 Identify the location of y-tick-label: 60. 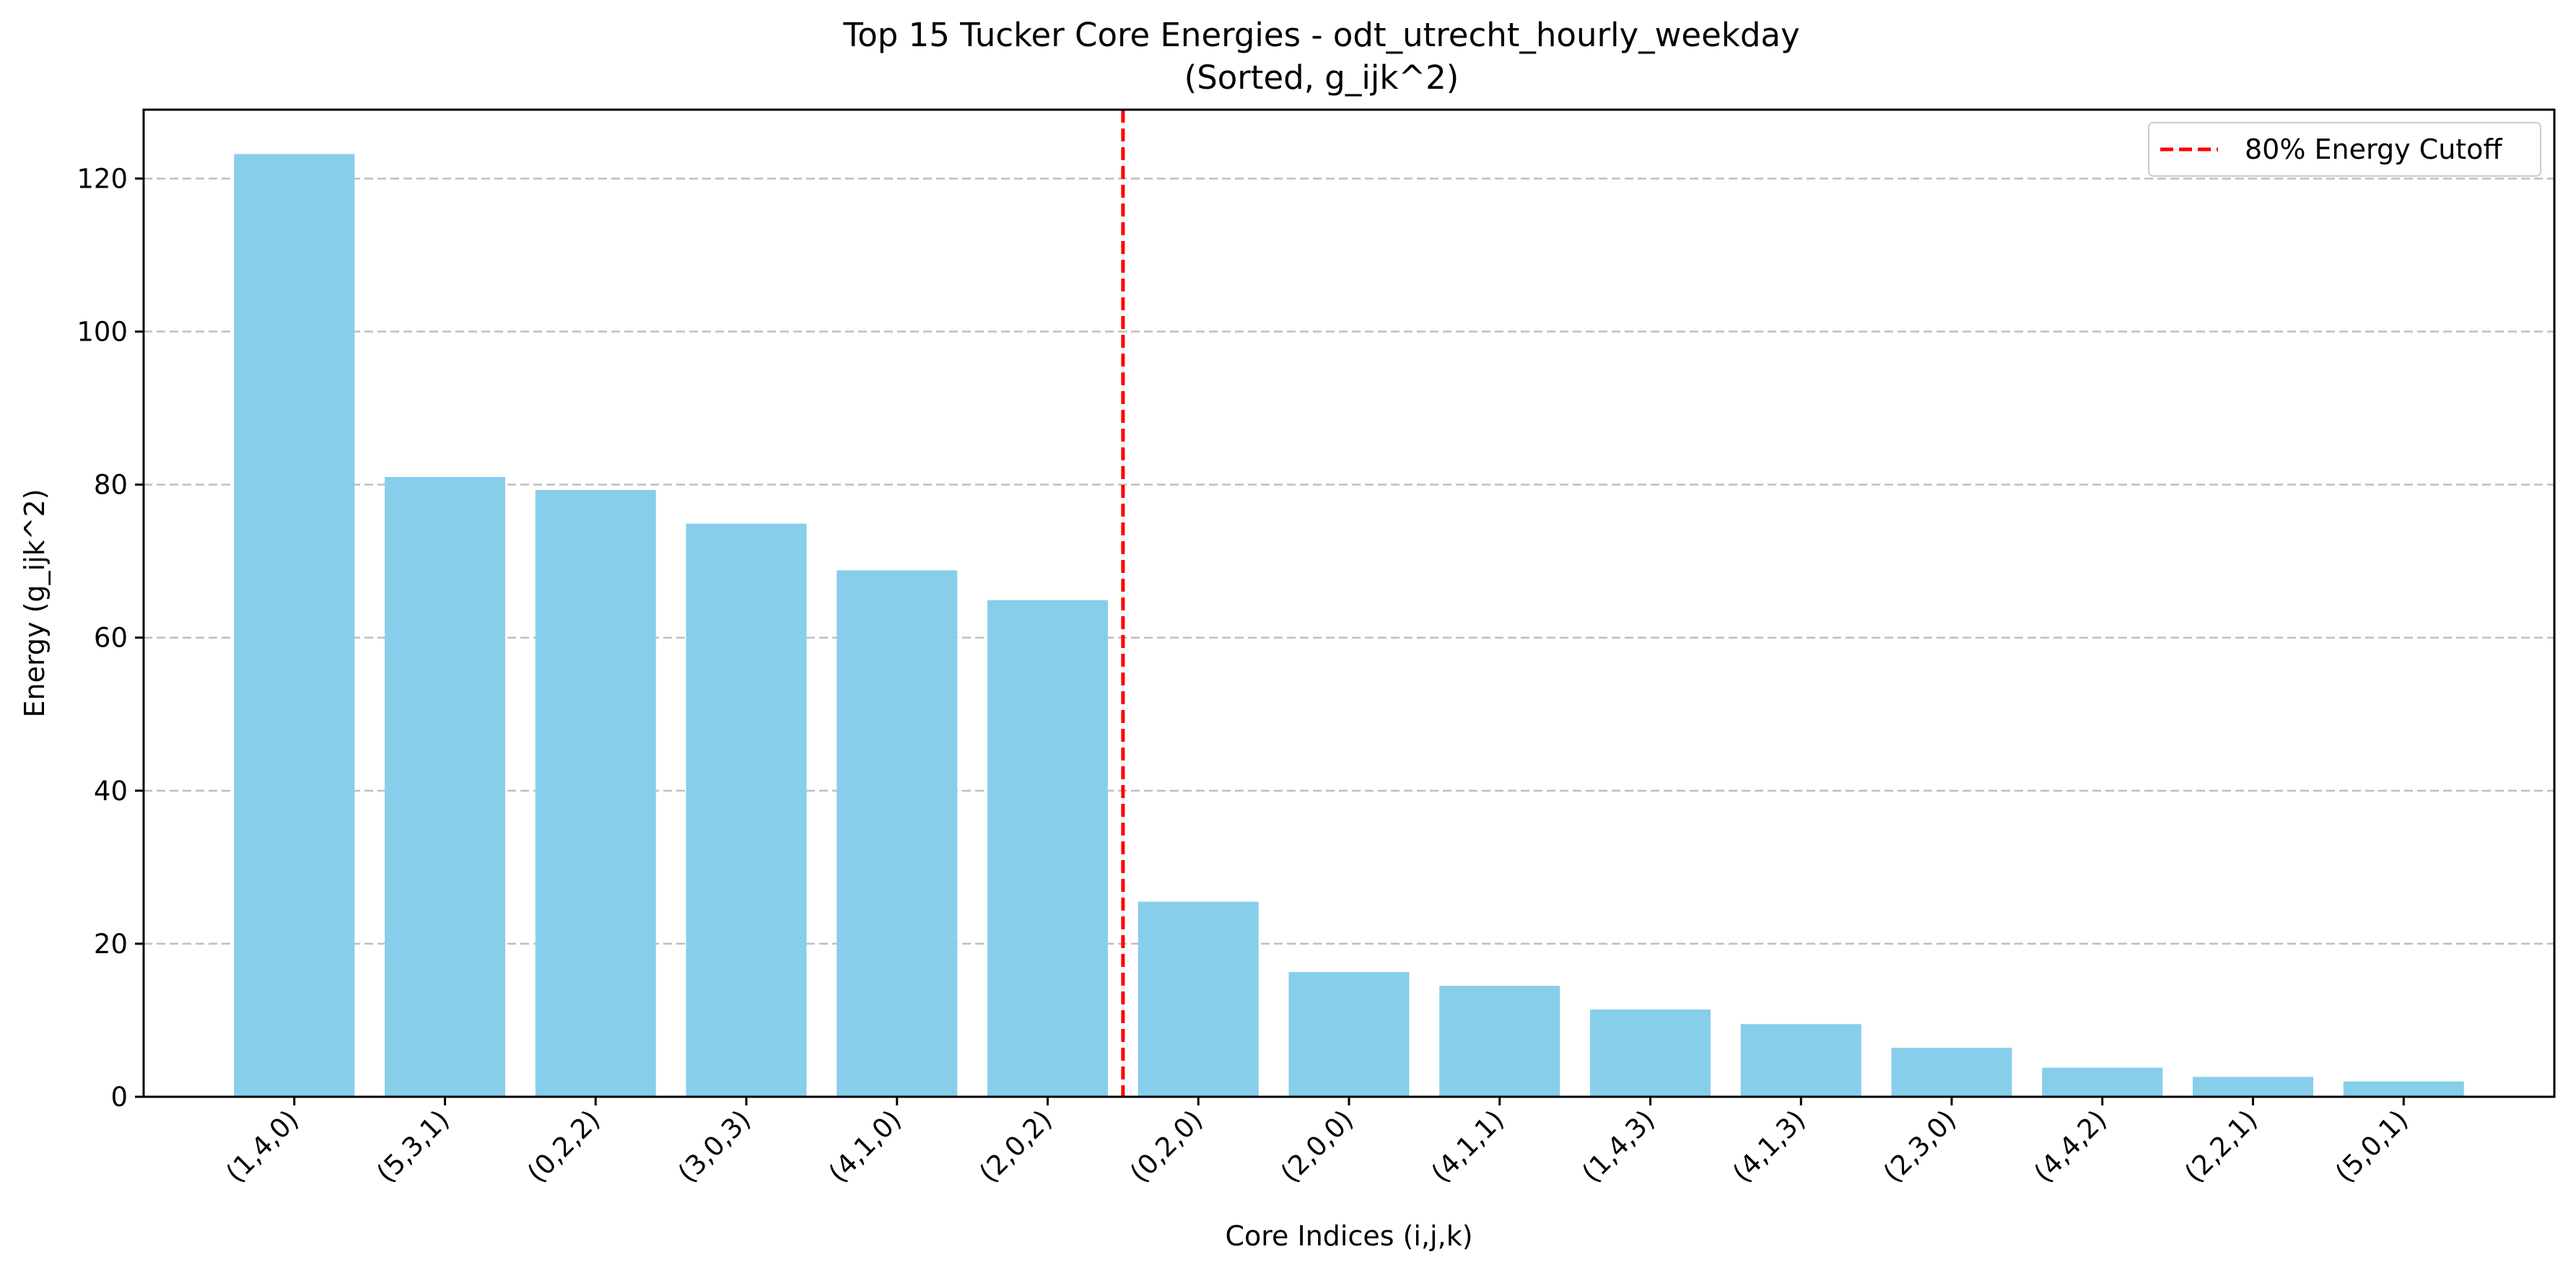
(111, 639).